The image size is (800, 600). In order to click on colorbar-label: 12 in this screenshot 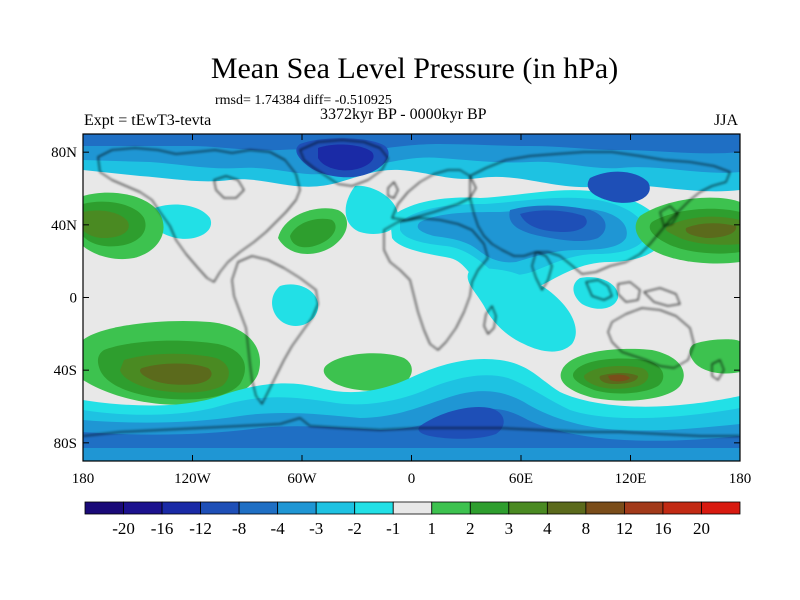, I will do `click(624, 528)`.